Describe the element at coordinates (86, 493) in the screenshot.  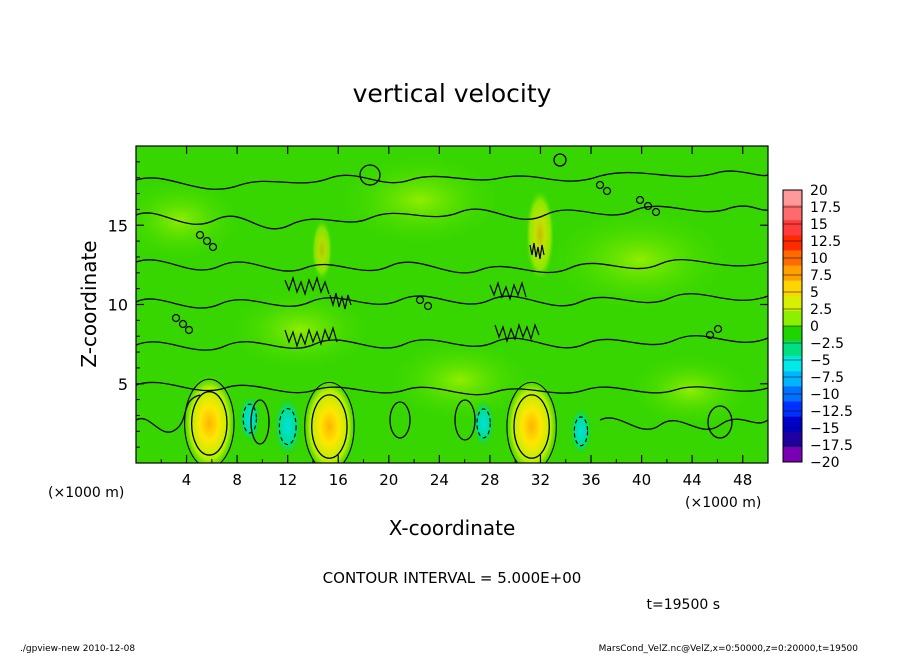
I see `x-unit-label-left: (×1000 m)` at that location.